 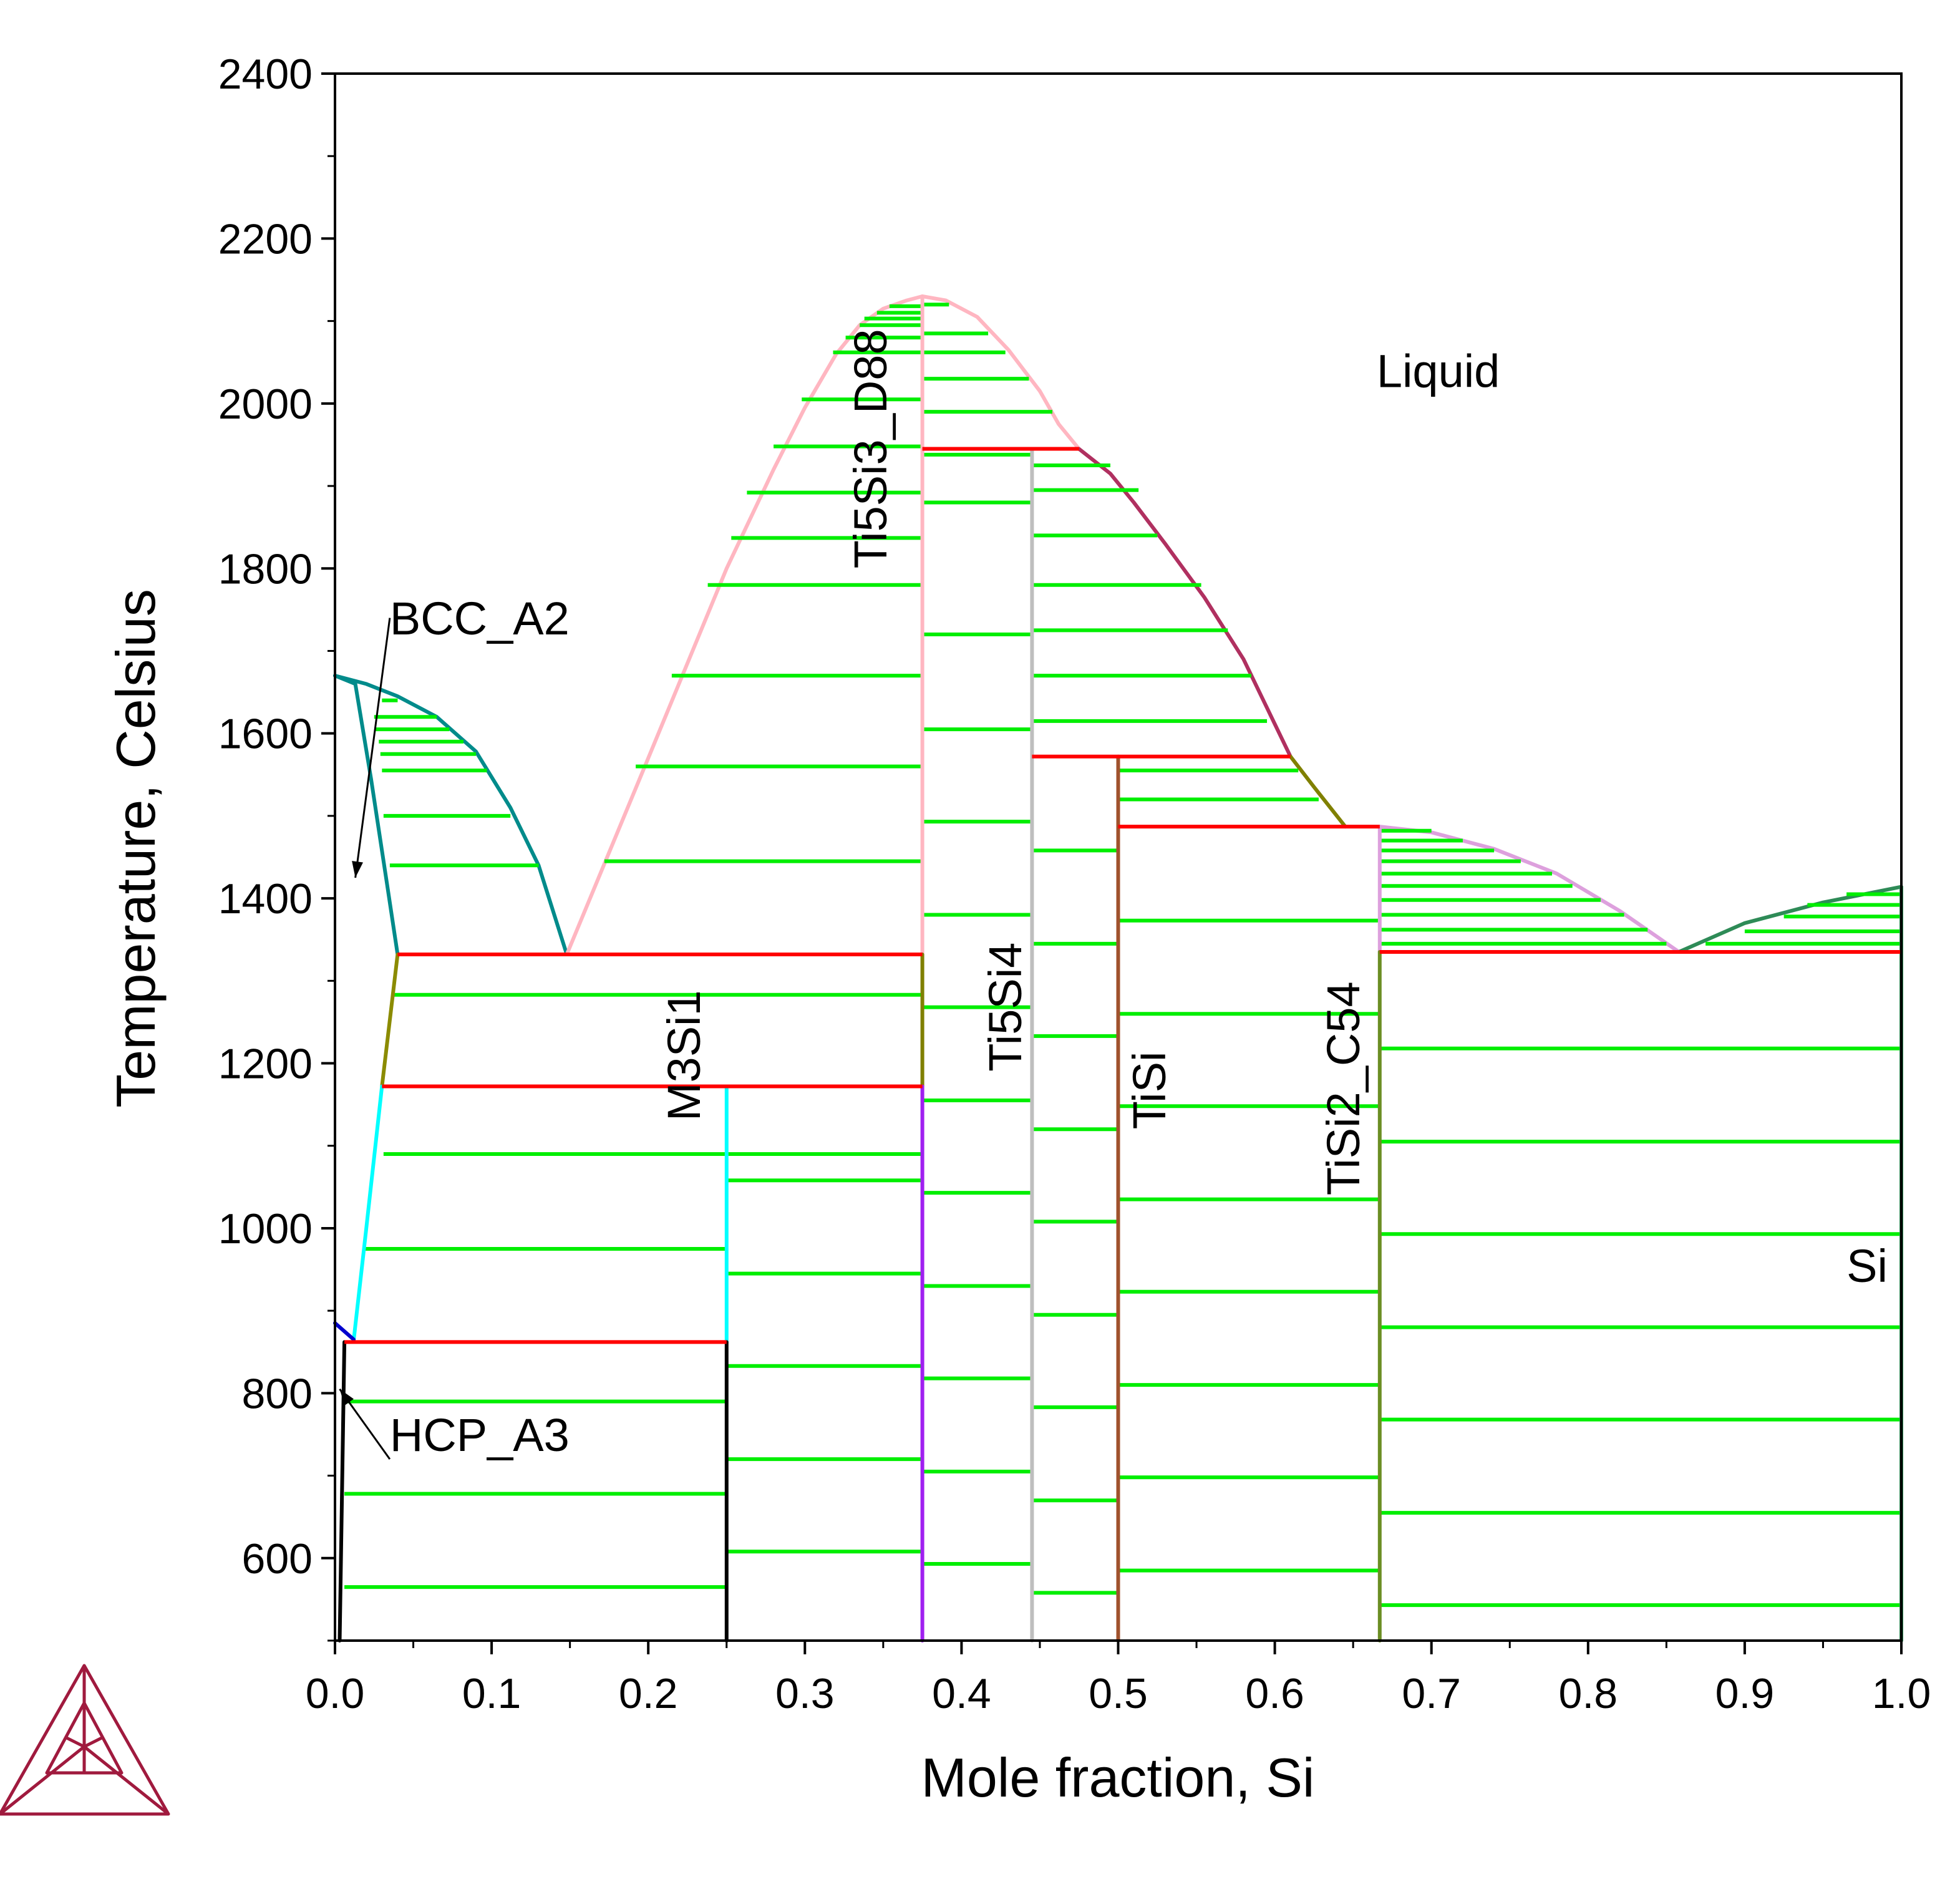 I want to click on phase-boundary-bcc-ti3si-solvus, so click(x=390, y=1021).